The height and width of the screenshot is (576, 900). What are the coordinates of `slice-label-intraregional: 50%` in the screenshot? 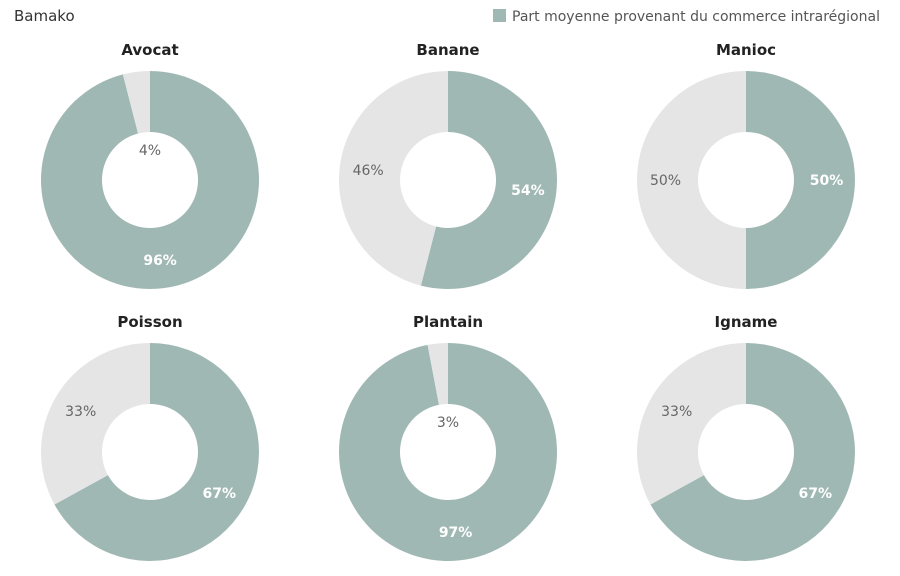 It's located at (827, 181).